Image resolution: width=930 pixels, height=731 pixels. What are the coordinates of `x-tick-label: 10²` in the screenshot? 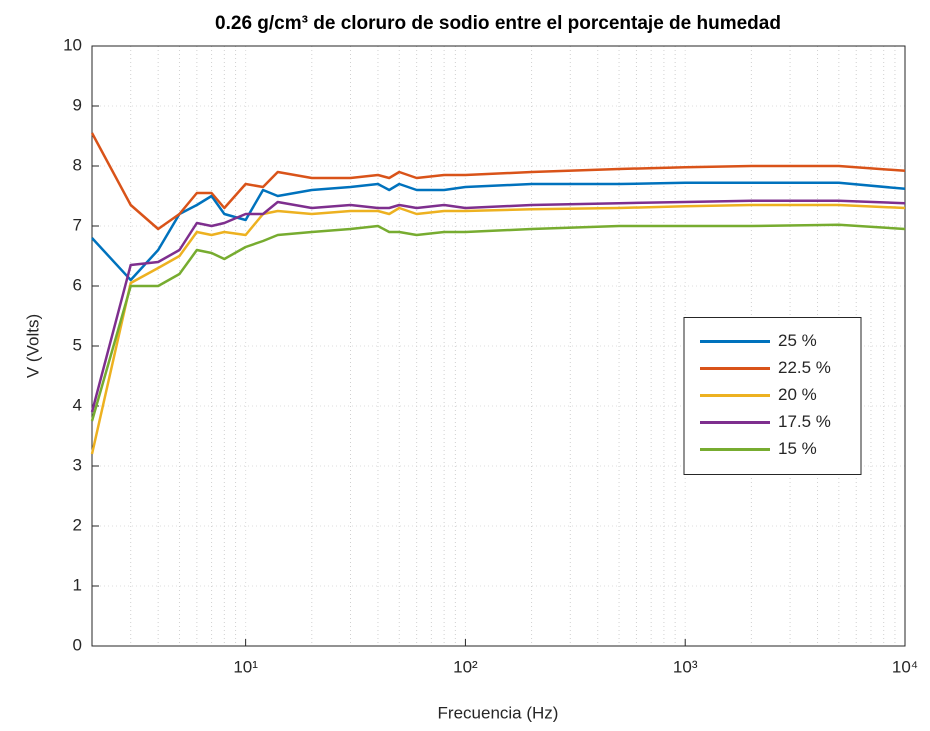 It's located at (465, 666).